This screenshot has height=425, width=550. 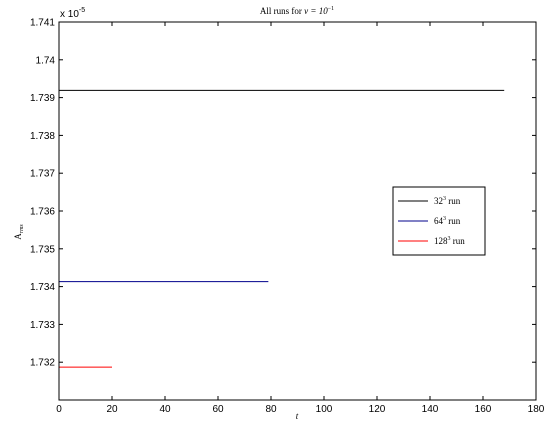 What do you see at coordinates (42, 23) in the screenshot?
I see `y-tick-label: 1.741` at bounding box center [42, 23].